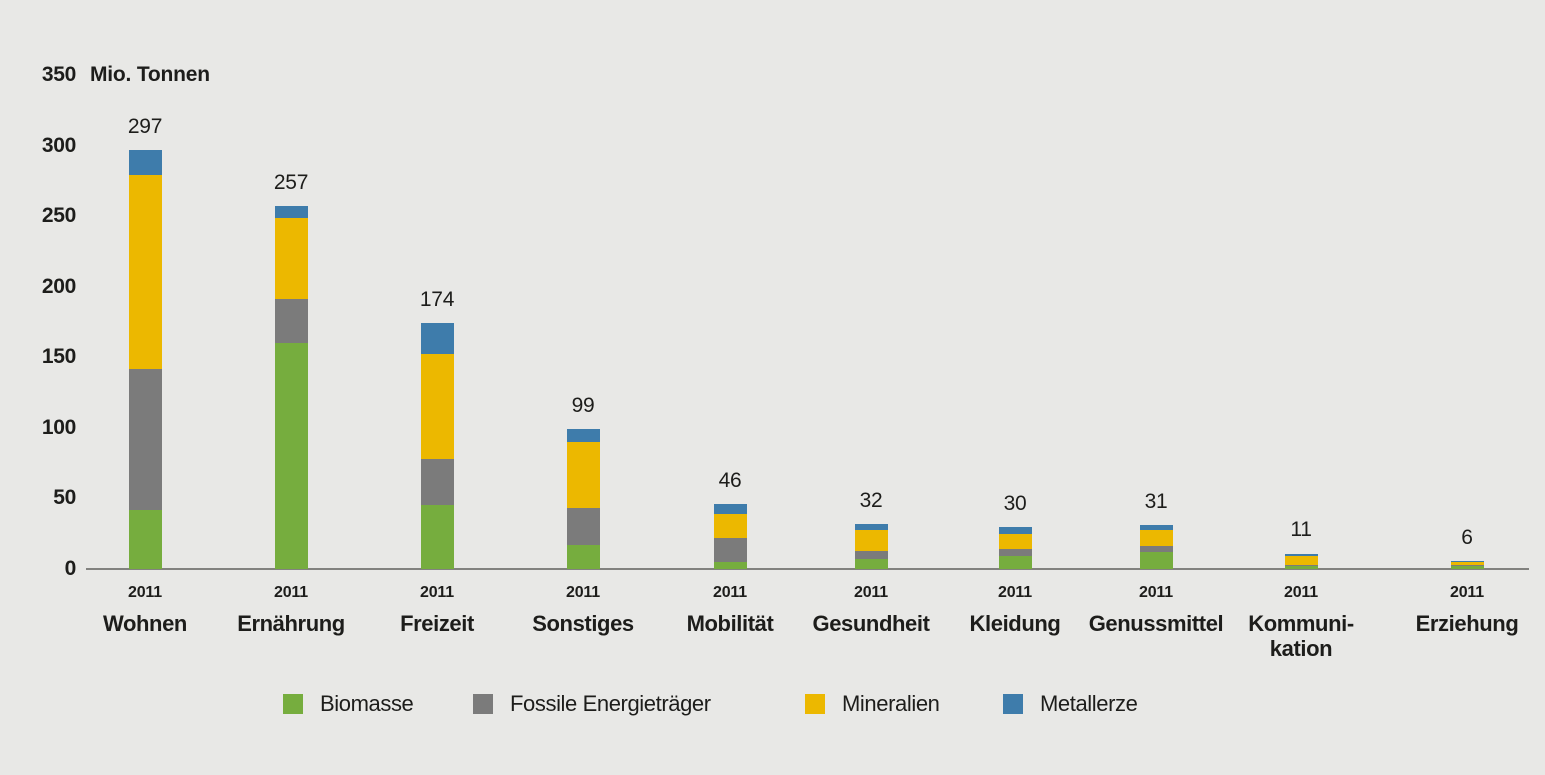 The height and width of the screenshot is (775, 1545). What do you see at coordinates (58, 216) in the screenshot?
I see `y-axis-tick-label: 250` at bounding box center [58, 216].